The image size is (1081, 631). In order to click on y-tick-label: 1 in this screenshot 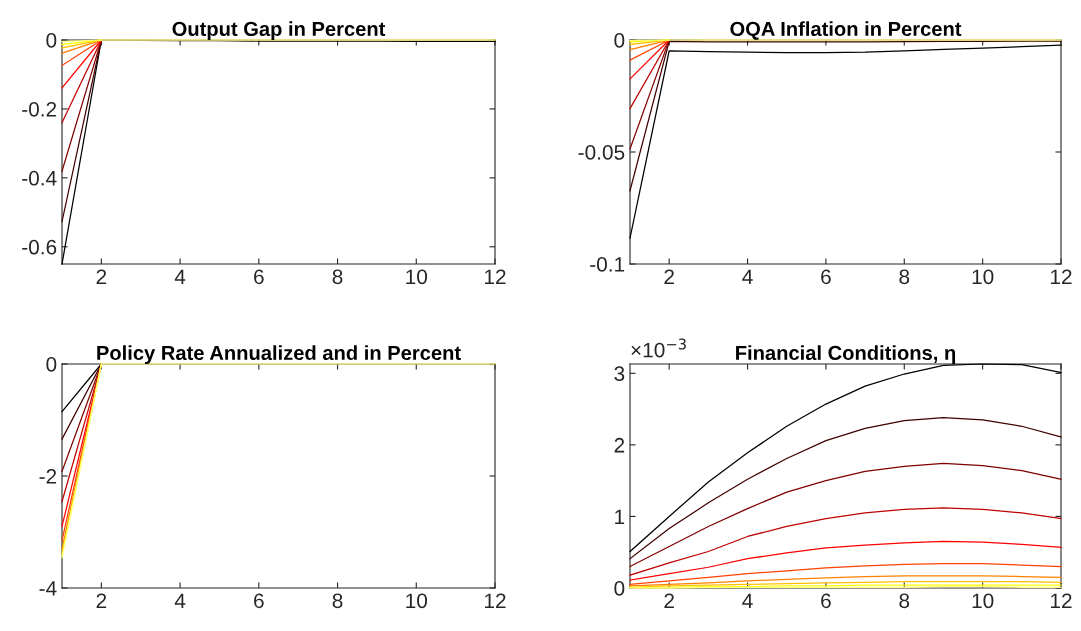, I will do `click(620, 516)`.